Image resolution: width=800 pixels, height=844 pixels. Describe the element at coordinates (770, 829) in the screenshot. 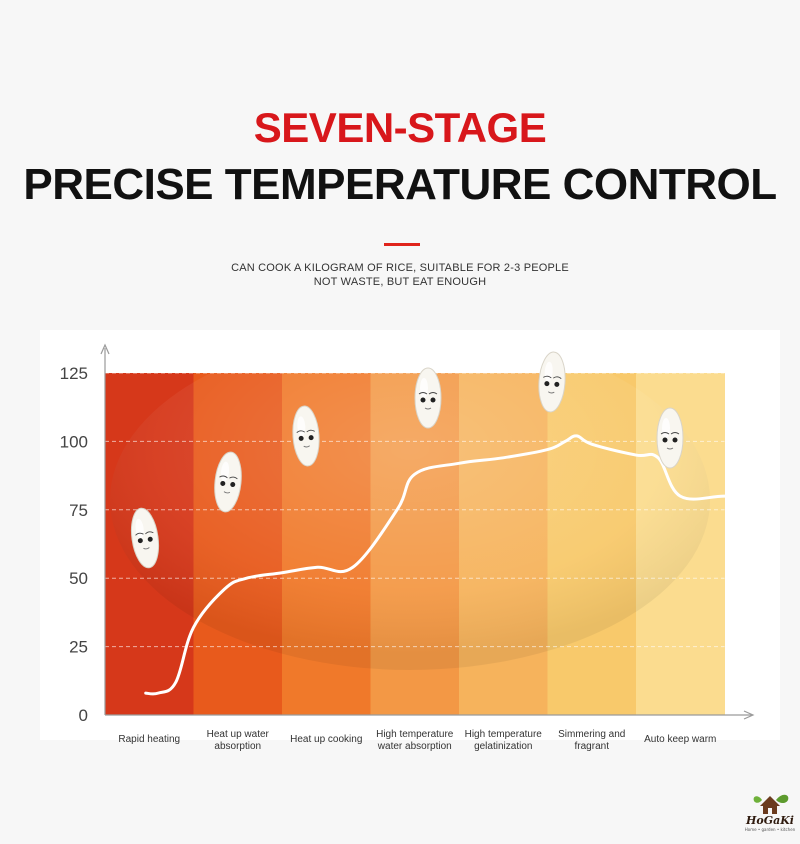

I see `logo-tagline: Home • garden • kitchen` at that location.